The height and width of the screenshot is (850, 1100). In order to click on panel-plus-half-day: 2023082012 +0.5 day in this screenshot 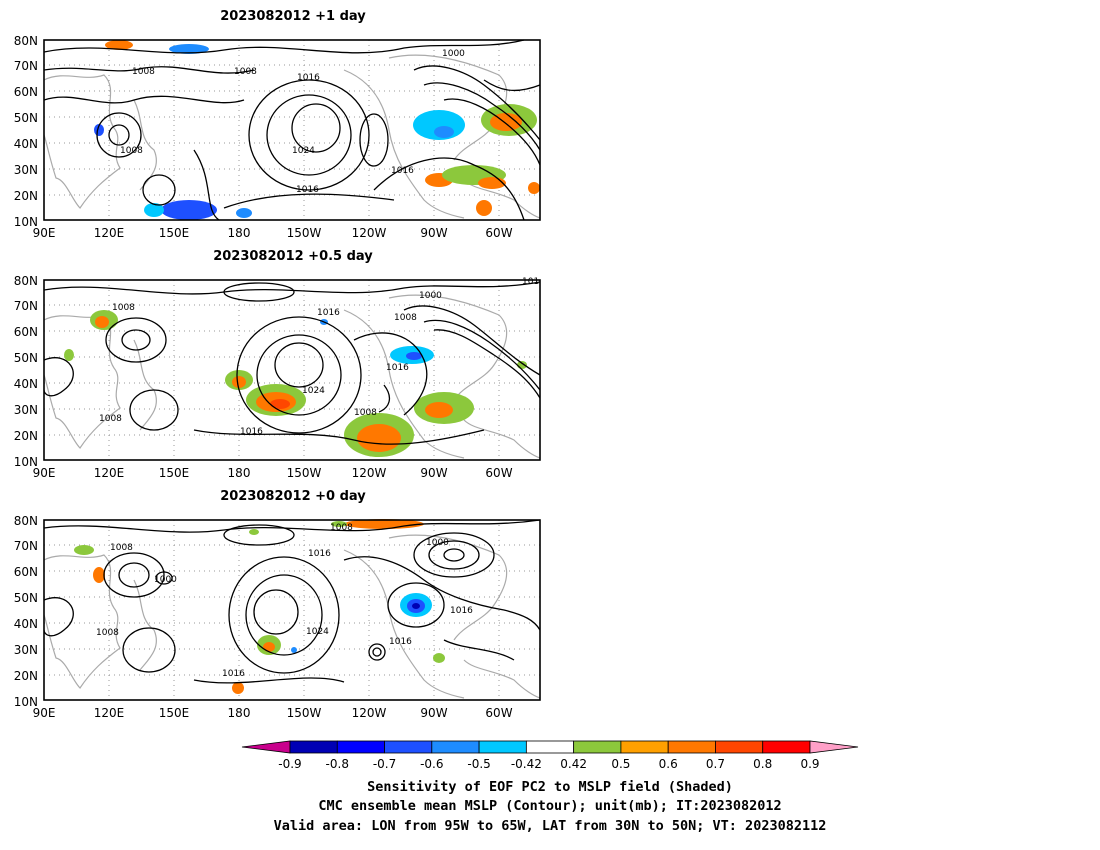, I will do `click(277, 364)`.